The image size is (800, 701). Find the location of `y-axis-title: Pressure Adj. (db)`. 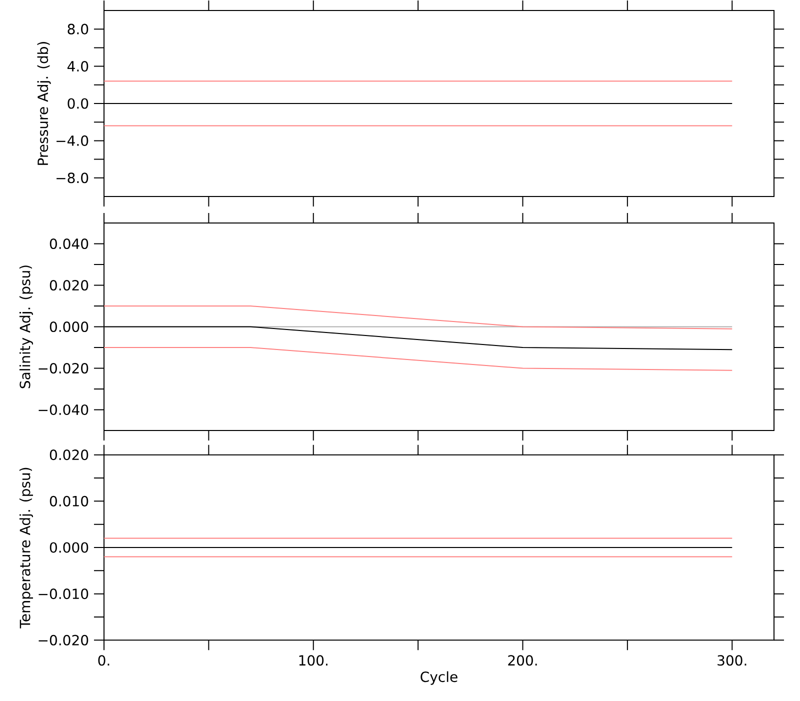

y-axis-title: Pressure Adj. (db) is located at coordinates (44, 103).